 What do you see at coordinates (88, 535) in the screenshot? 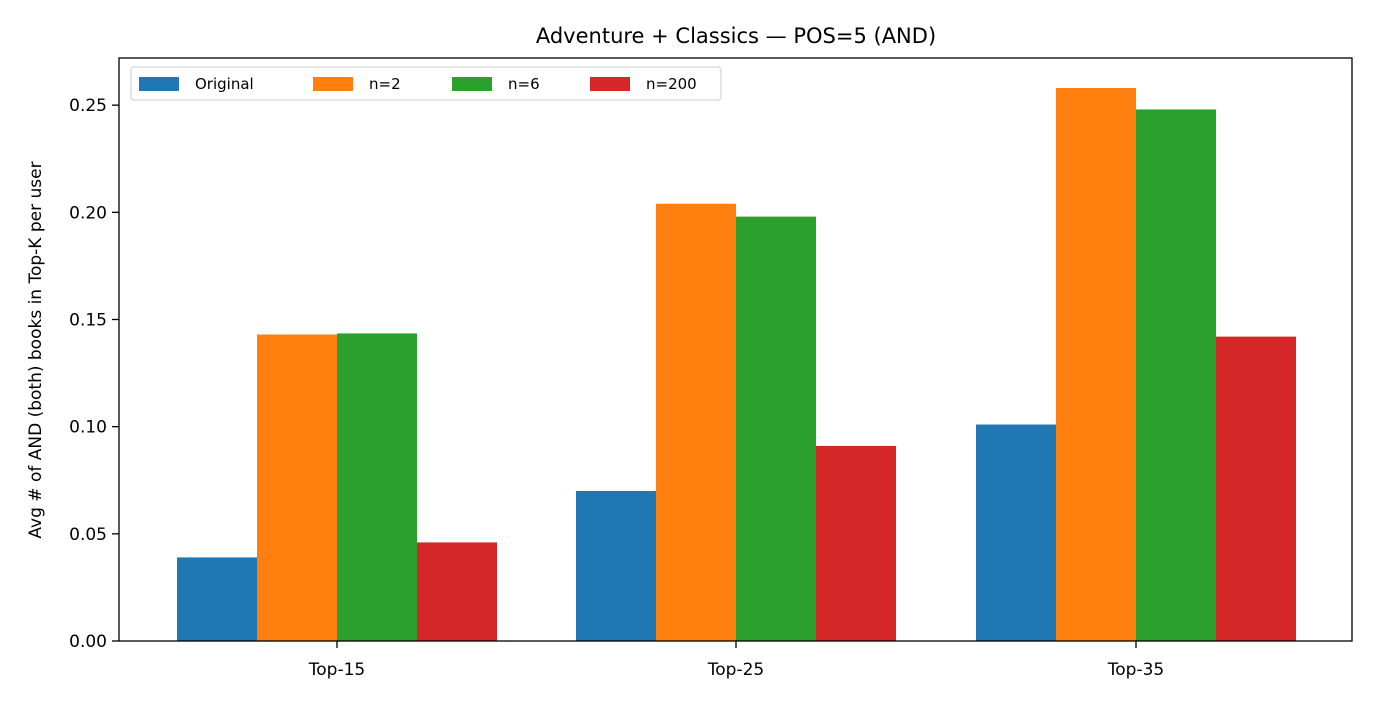
I see `y-tick-label: 0.05` at bounding box center [88, 535].